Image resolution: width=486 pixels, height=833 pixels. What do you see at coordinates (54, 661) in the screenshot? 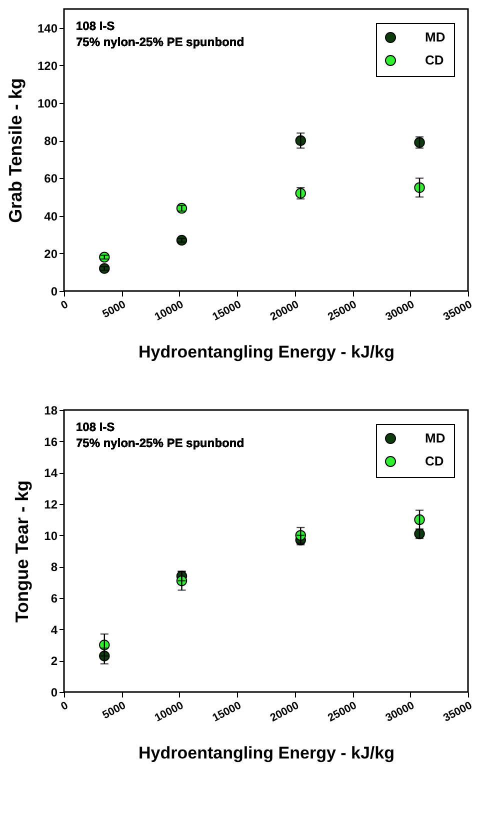
I see `y-tick-label: 2` at bounding box center [54, 661].